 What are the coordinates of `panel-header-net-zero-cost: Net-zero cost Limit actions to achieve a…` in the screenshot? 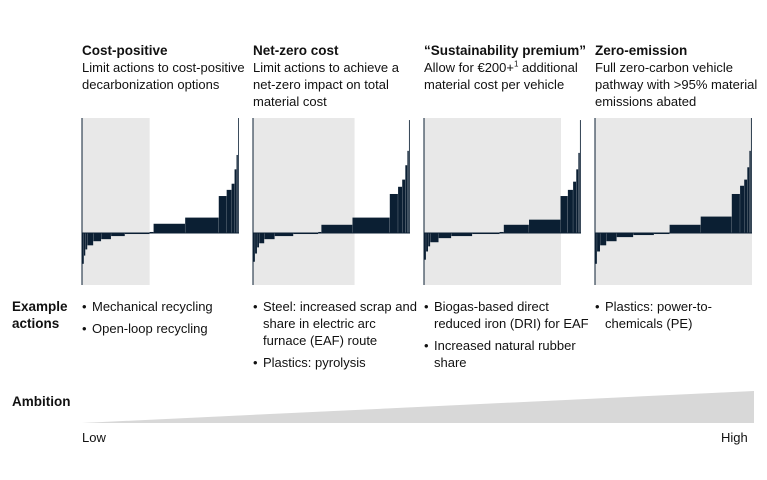 It's located at (337, 76).